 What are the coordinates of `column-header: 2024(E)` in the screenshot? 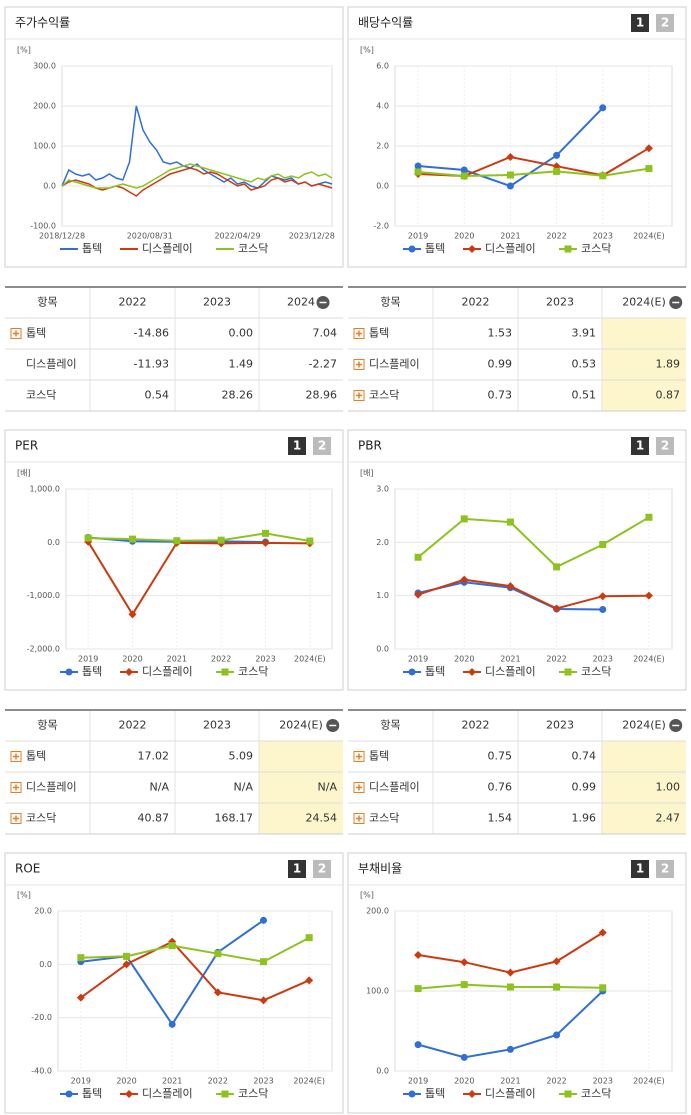 It's located at (301, 725).